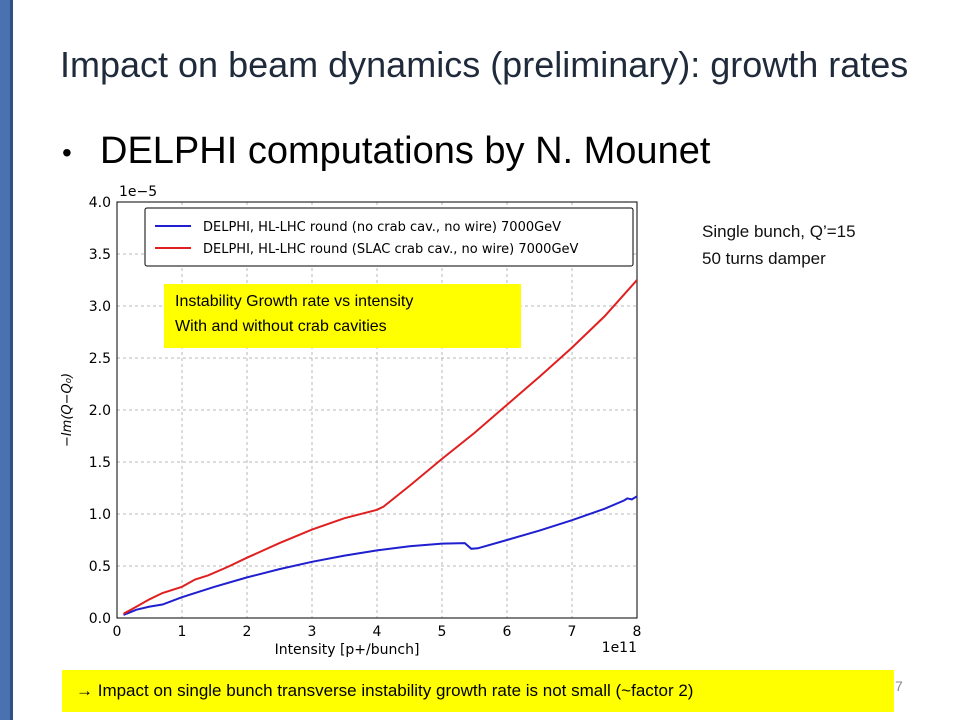 This screenshot has width=960, height=720. Describe the element at coordinates (619, 648) in the screenshot. I see `x-multiplier: 1e11` at that location.